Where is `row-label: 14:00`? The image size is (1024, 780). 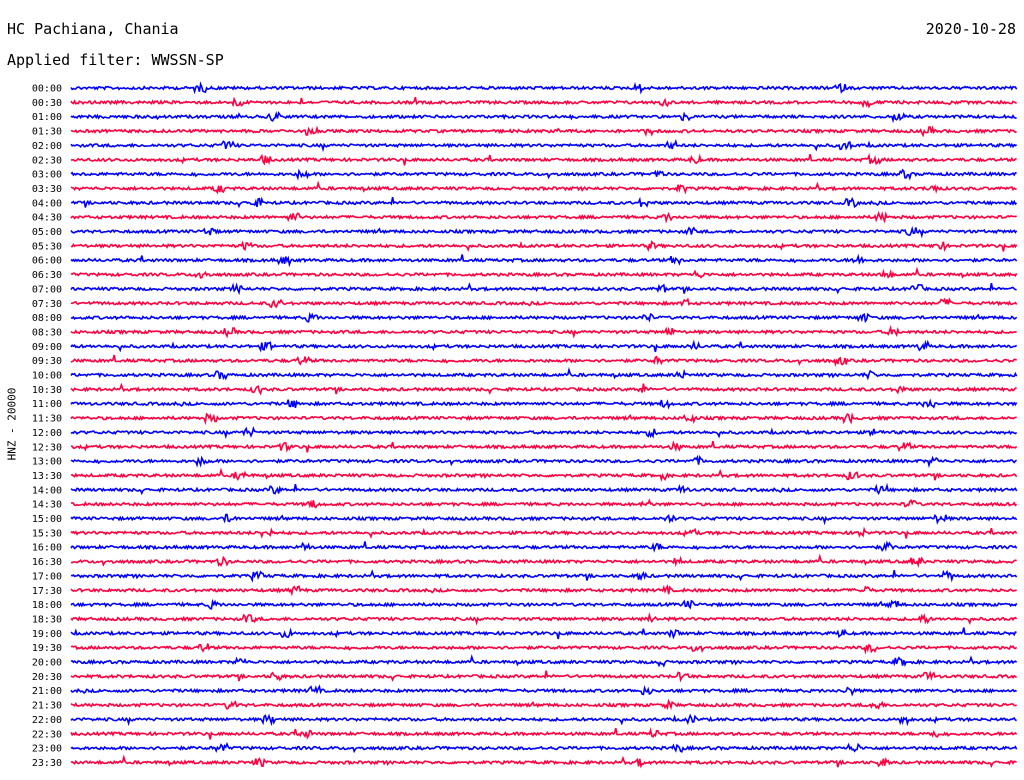 row-label: 14:00 is located at coordinates (47, 490).